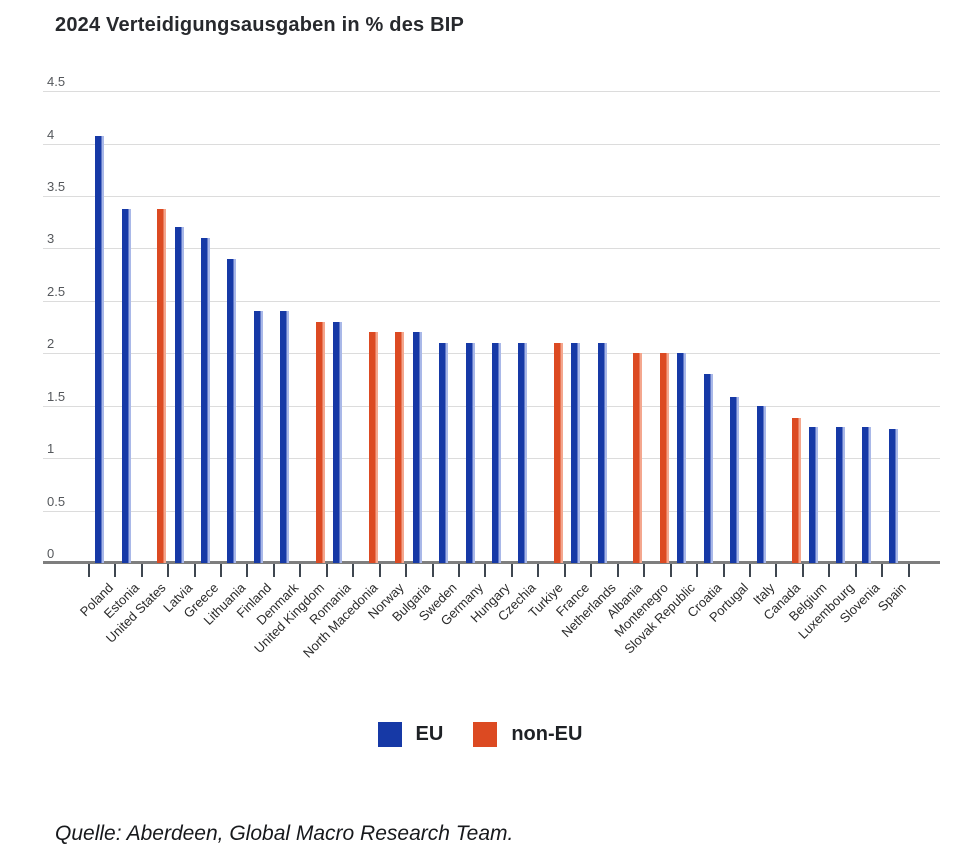 The height and width of the screenshot is (866, 960). I want to click on y-axis-tick-label: 2, so click(51, 344).